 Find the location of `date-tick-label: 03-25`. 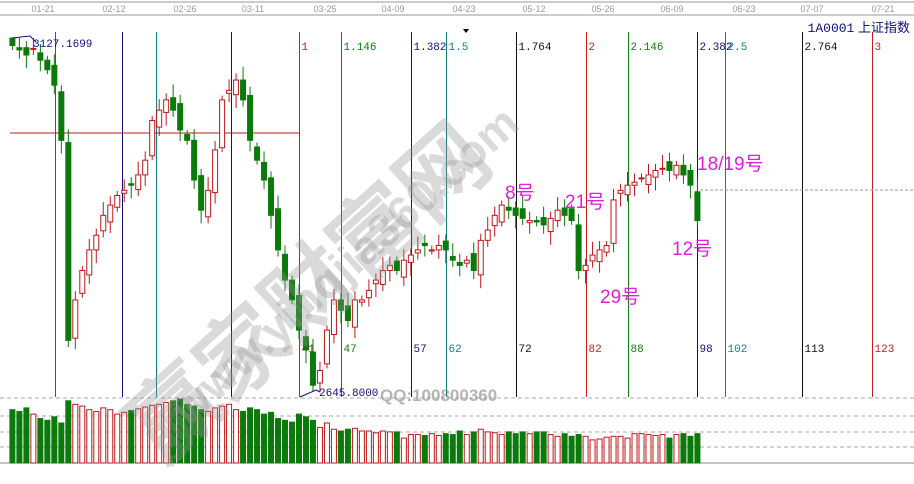

date-tick-label: 03-25 is located at coordinates (324, 9).